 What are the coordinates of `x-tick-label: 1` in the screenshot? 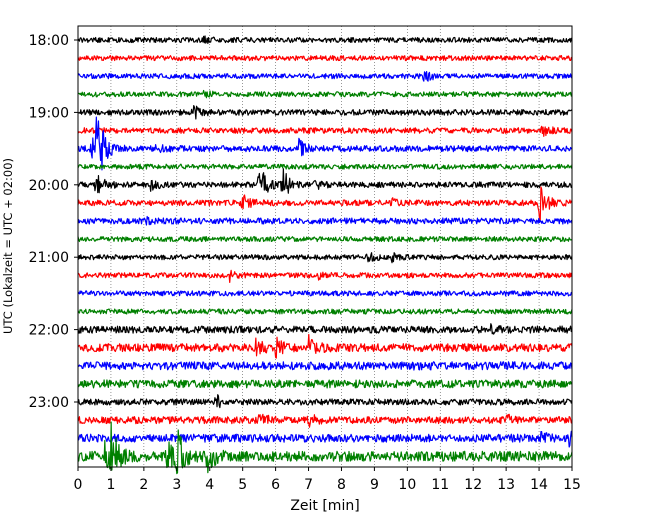 It's located at (110, 485).